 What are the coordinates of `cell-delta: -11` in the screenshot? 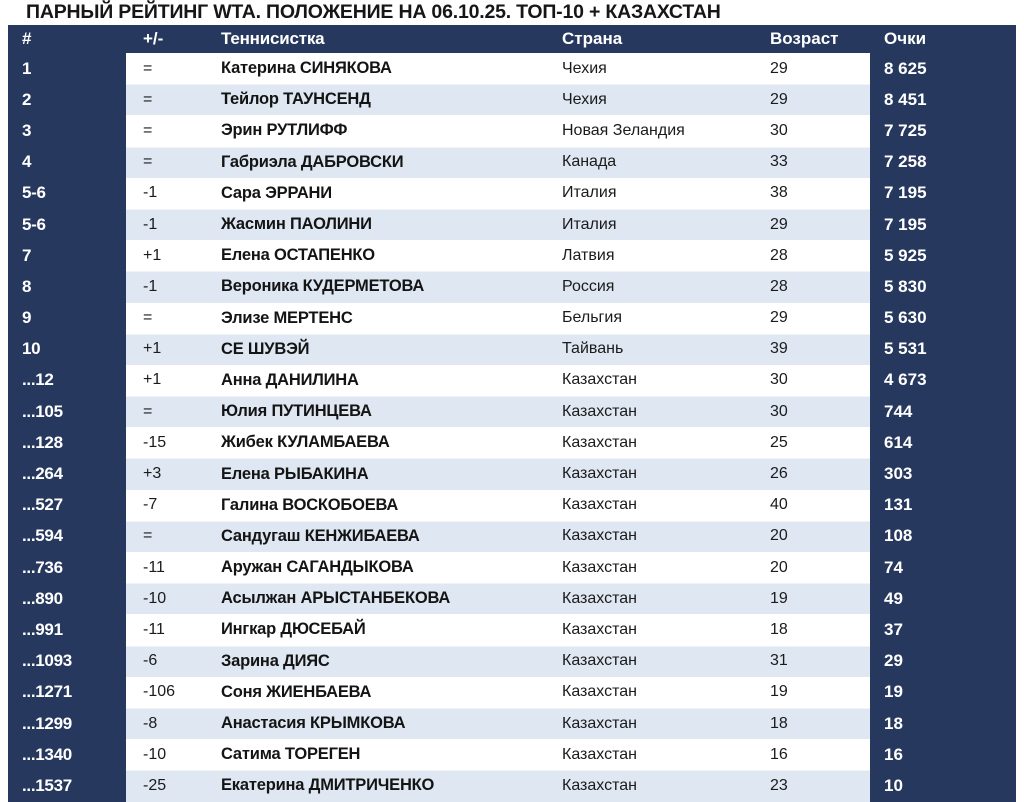 It's located at (154, 629).